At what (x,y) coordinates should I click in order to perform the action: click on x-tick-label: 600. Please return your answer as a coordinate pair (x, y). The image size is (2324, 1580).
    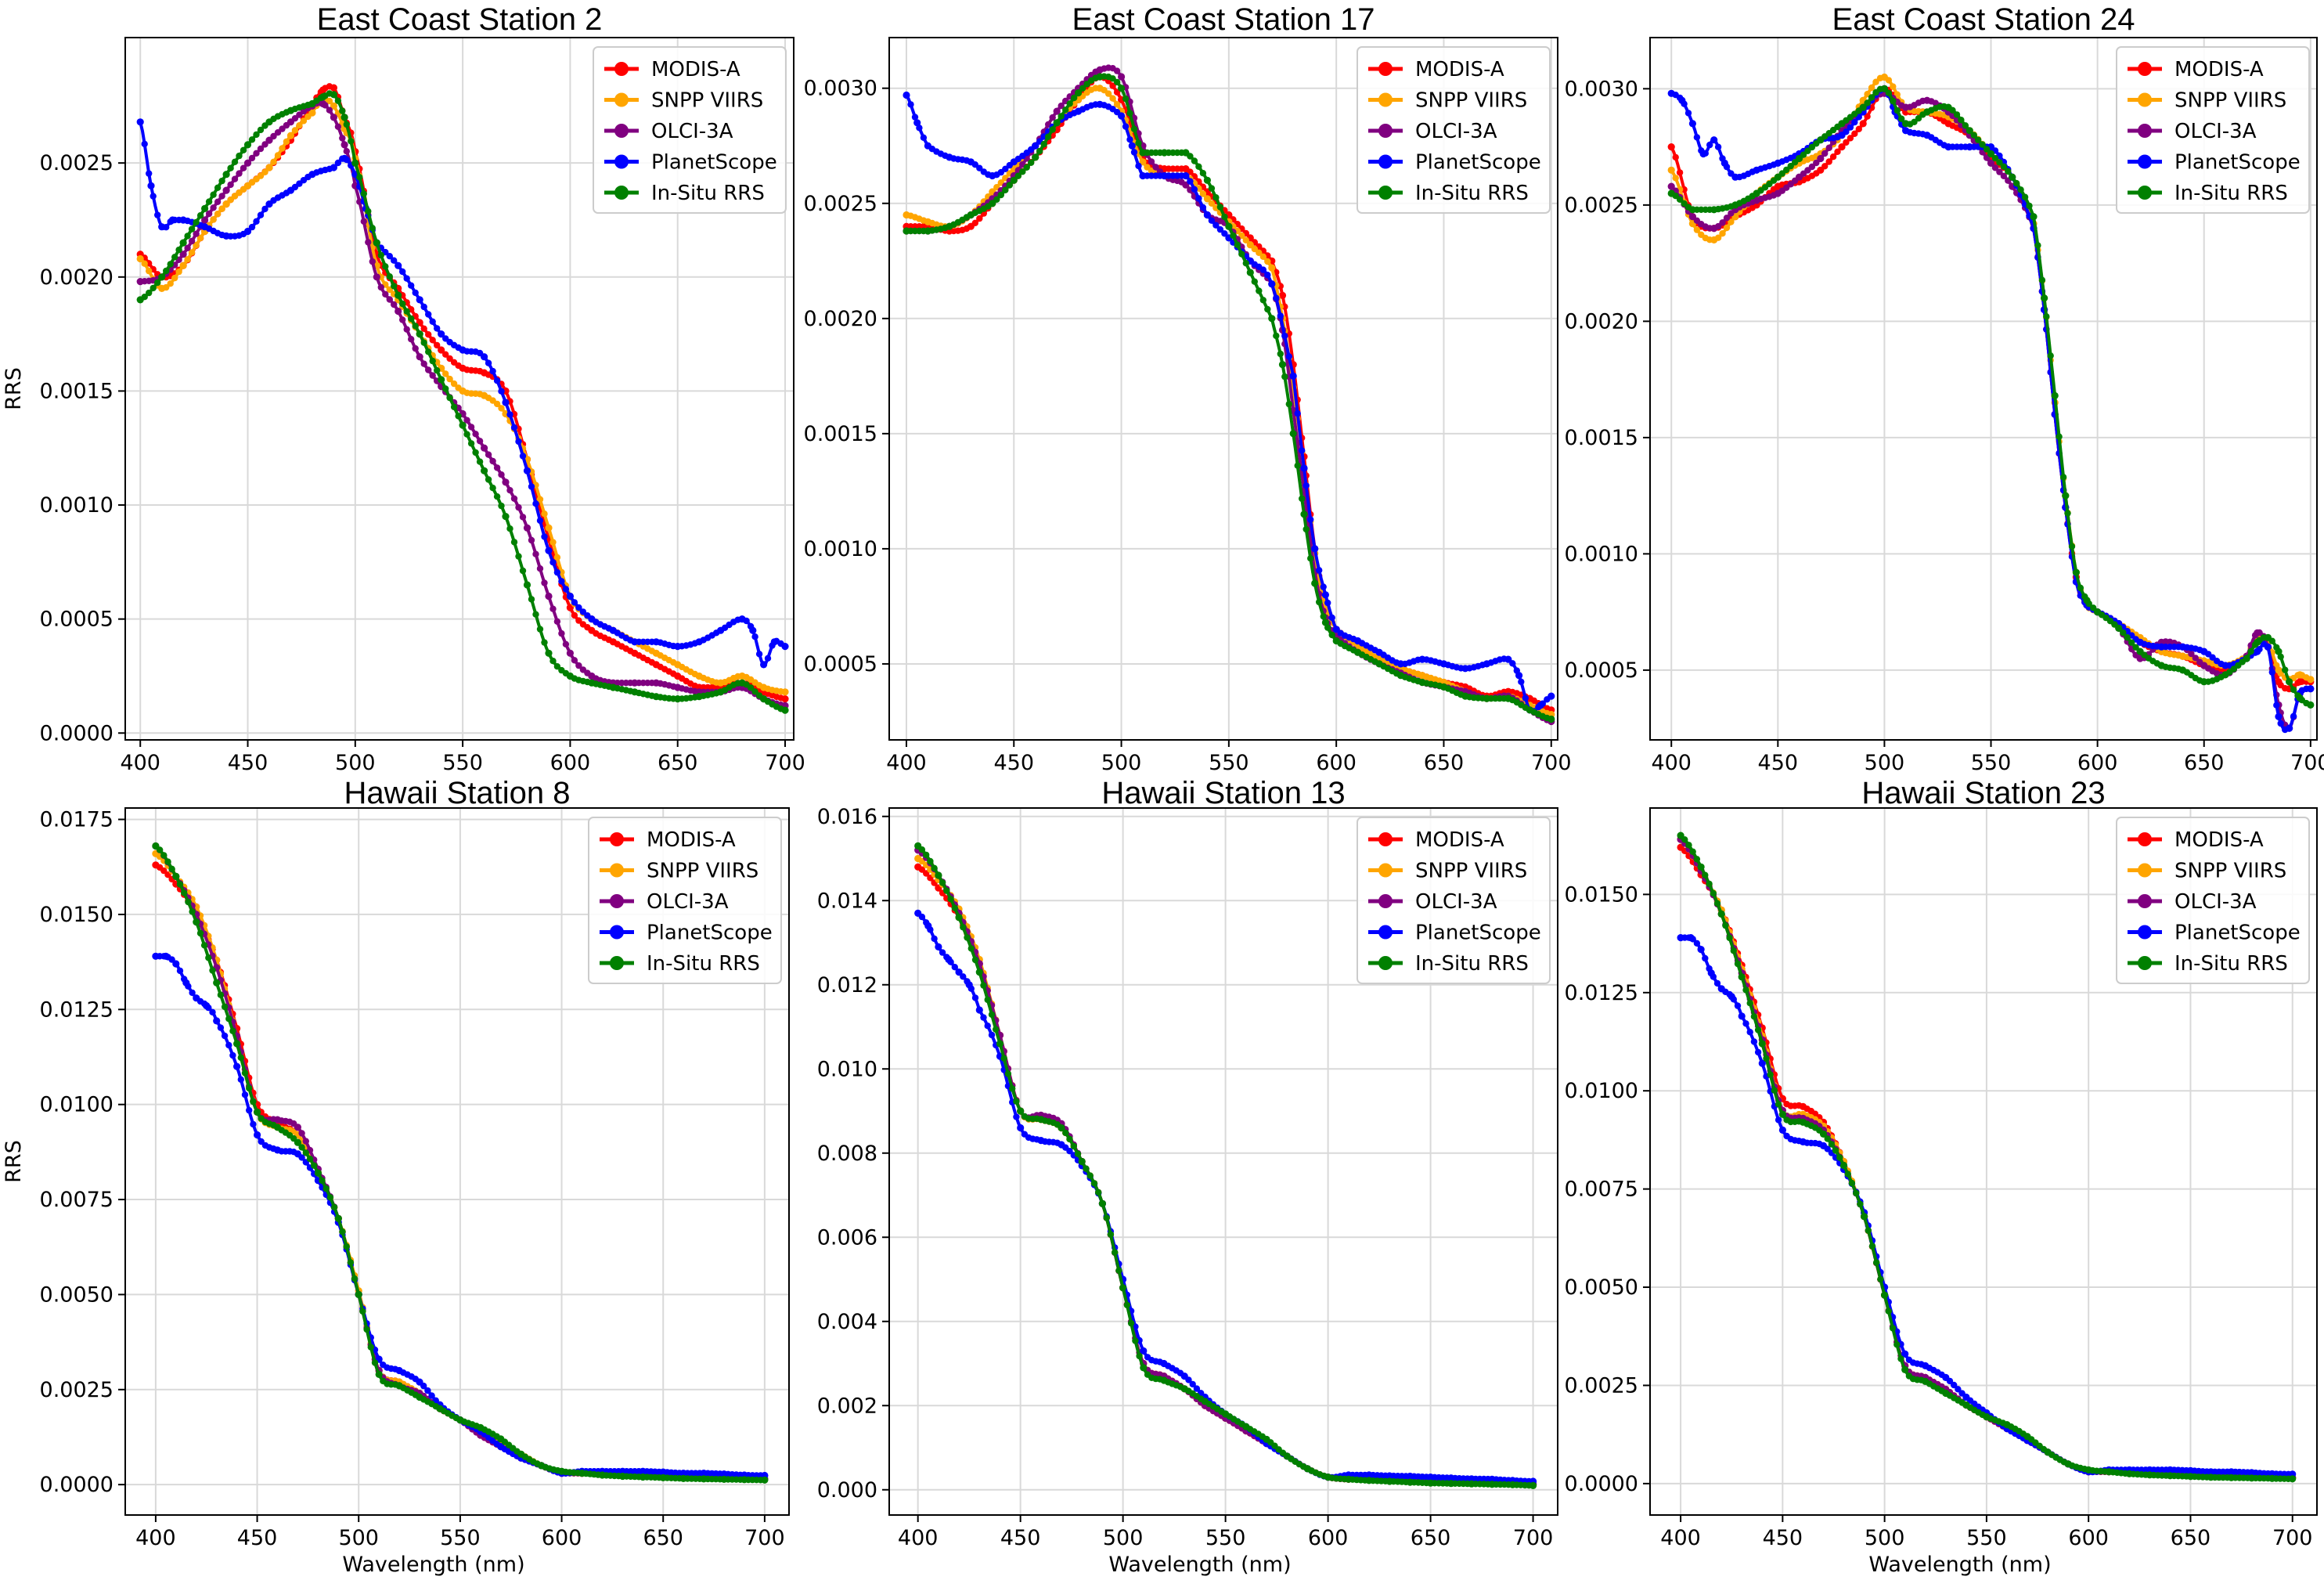
    Looking at the image, I should click on (562, 1538).